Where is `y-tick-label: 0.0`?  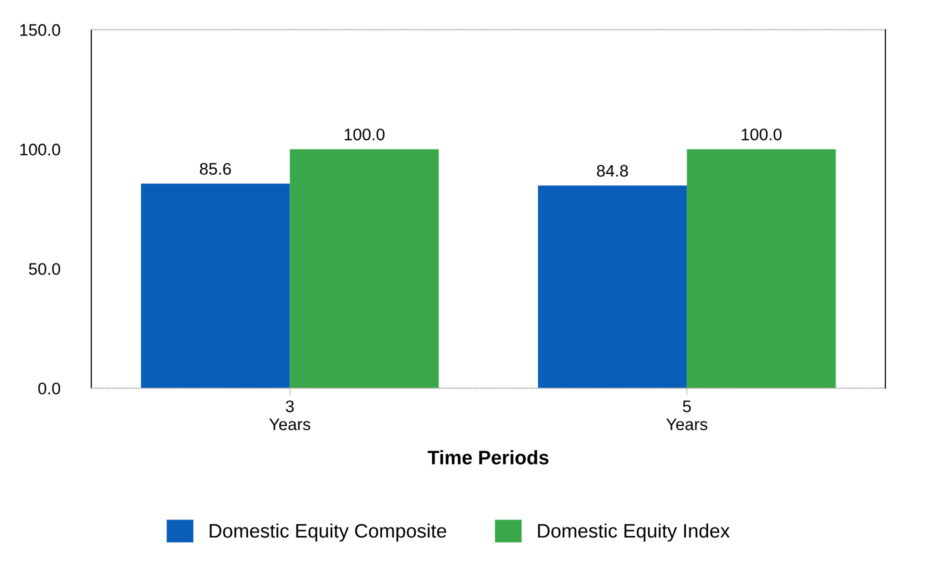 y-tick-label: 0.0 is located at coordinates (49, 388).